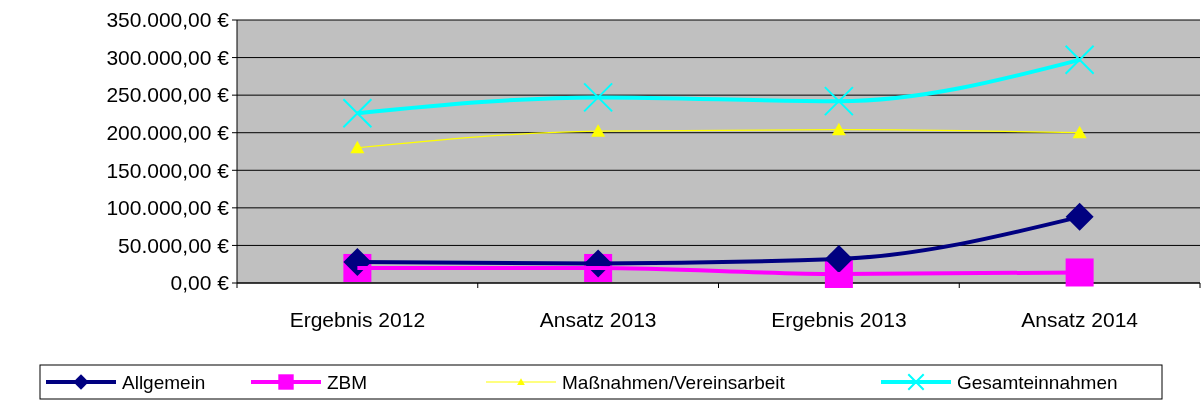 This screenshot has height=401, width=1204. I want to click on x-tick-label: Ansatz 2013, so click(598, 319).